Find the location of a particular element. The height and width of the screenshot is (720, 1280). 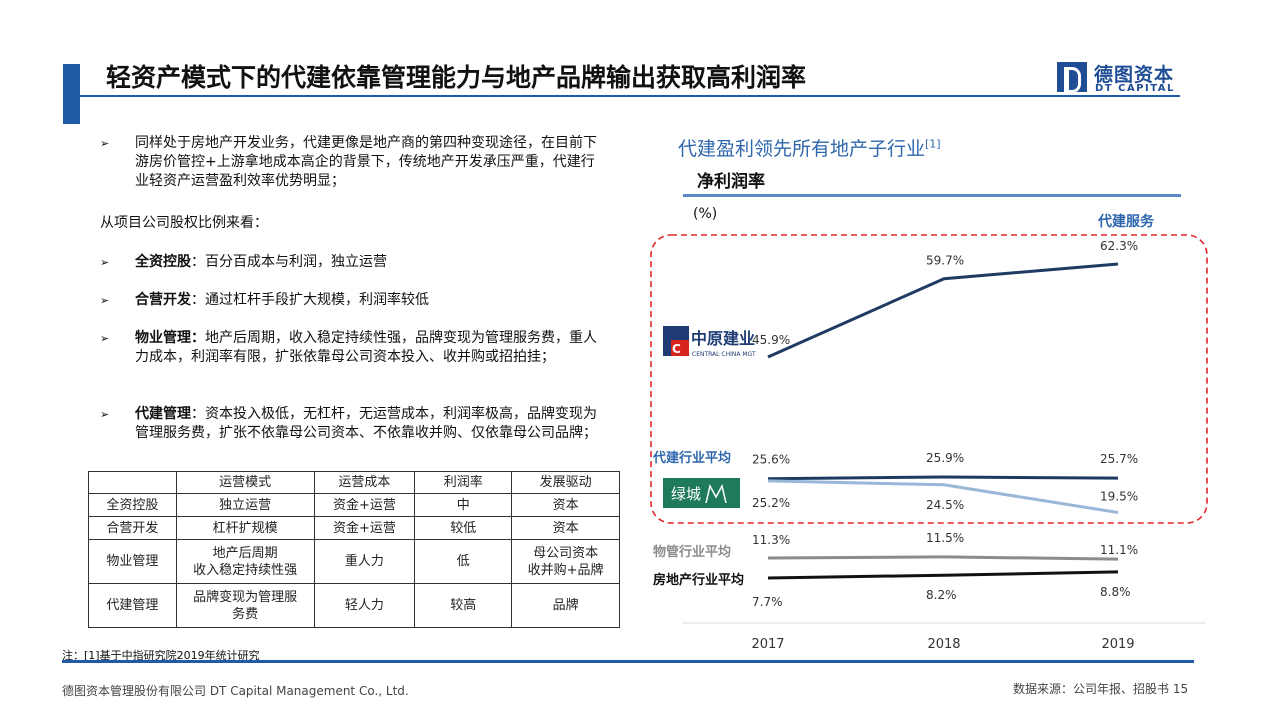

data-label: 59.7% is located at coordinates (945, 261).